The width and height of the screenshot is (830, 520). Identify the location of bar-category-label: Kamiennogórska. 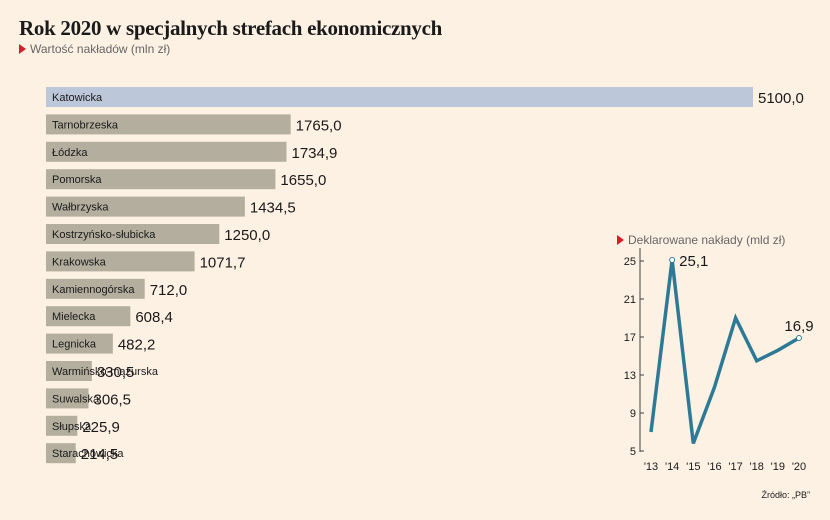
(93, 290).